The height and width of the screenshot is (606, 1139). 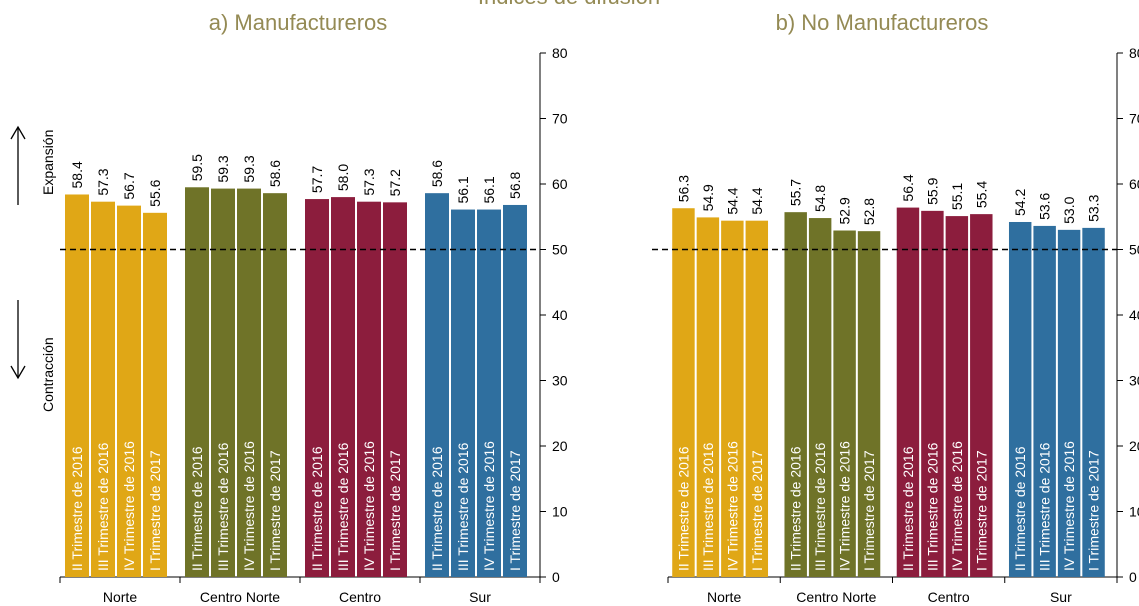 I want to click on value-label: 53.0, so click(x=1069, y=209).